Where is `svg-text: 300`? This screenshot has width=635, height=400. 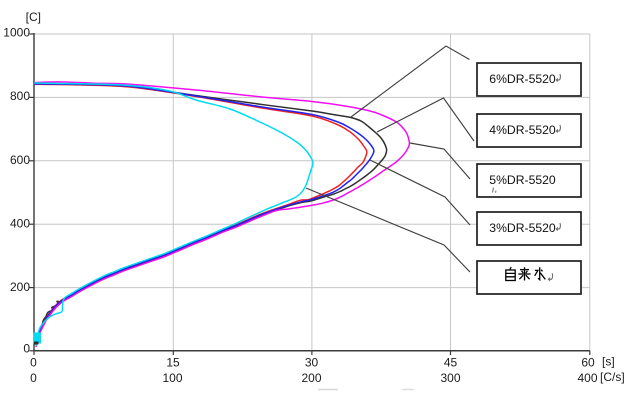 svg-text: 300 is located at coordinates (450, 378).